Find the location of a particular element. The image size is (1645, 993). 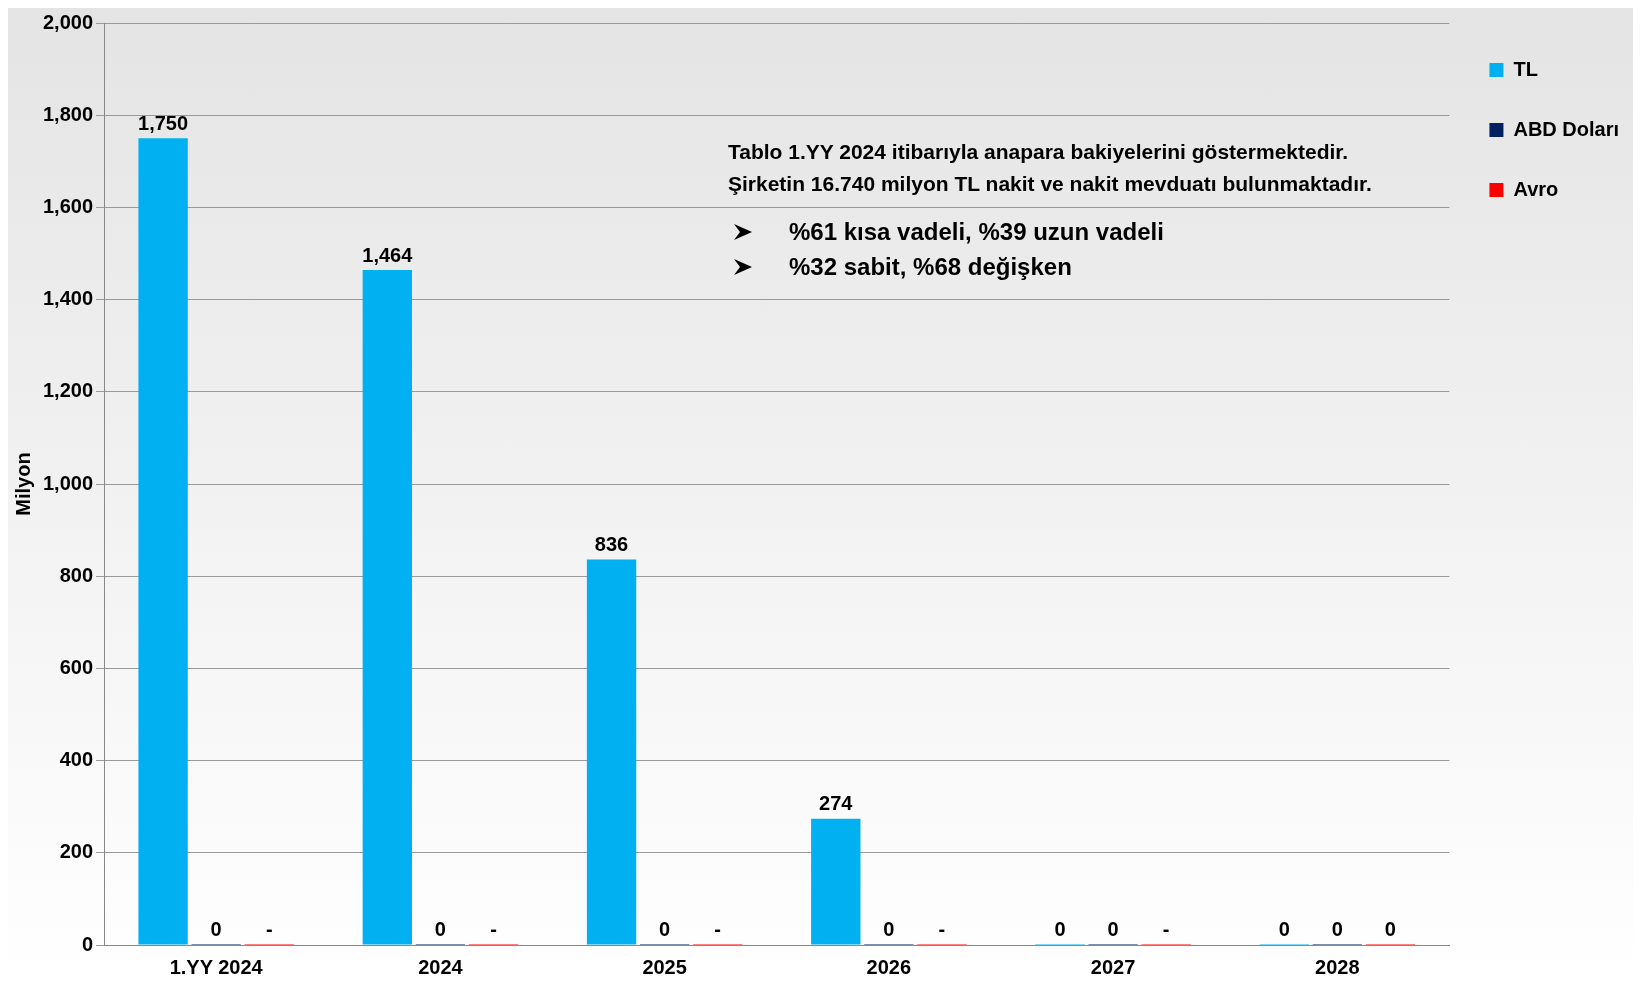

x-tick-label: 2024 is located at coordinates (441, 966).